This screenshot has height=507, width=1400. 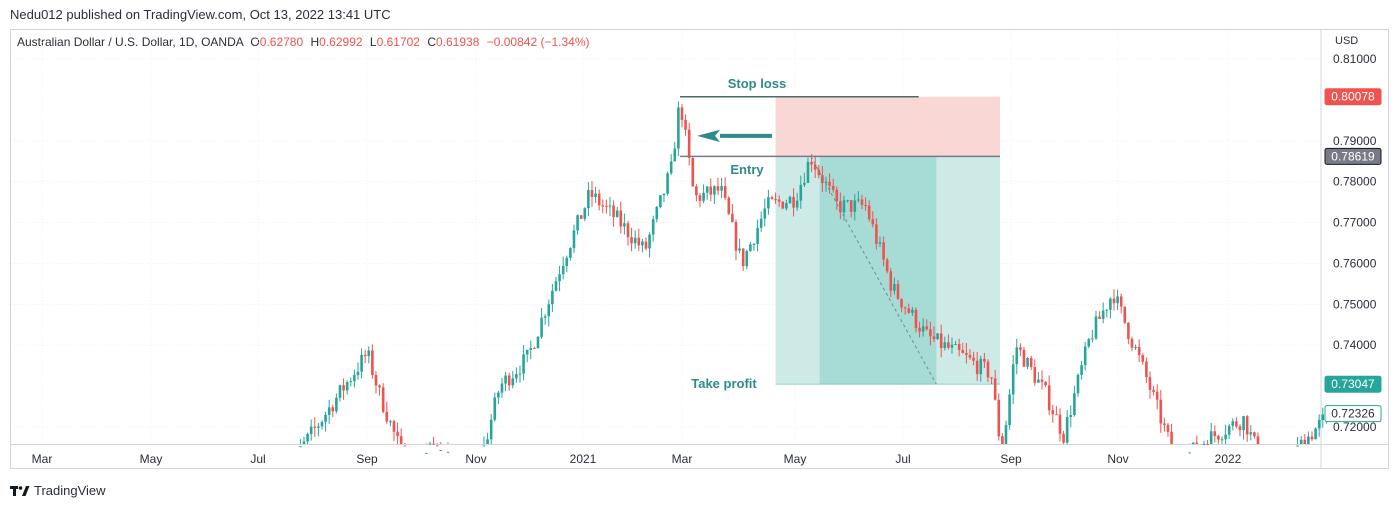 I want to click on stop-loss-zone, so click(x=887, y=126).